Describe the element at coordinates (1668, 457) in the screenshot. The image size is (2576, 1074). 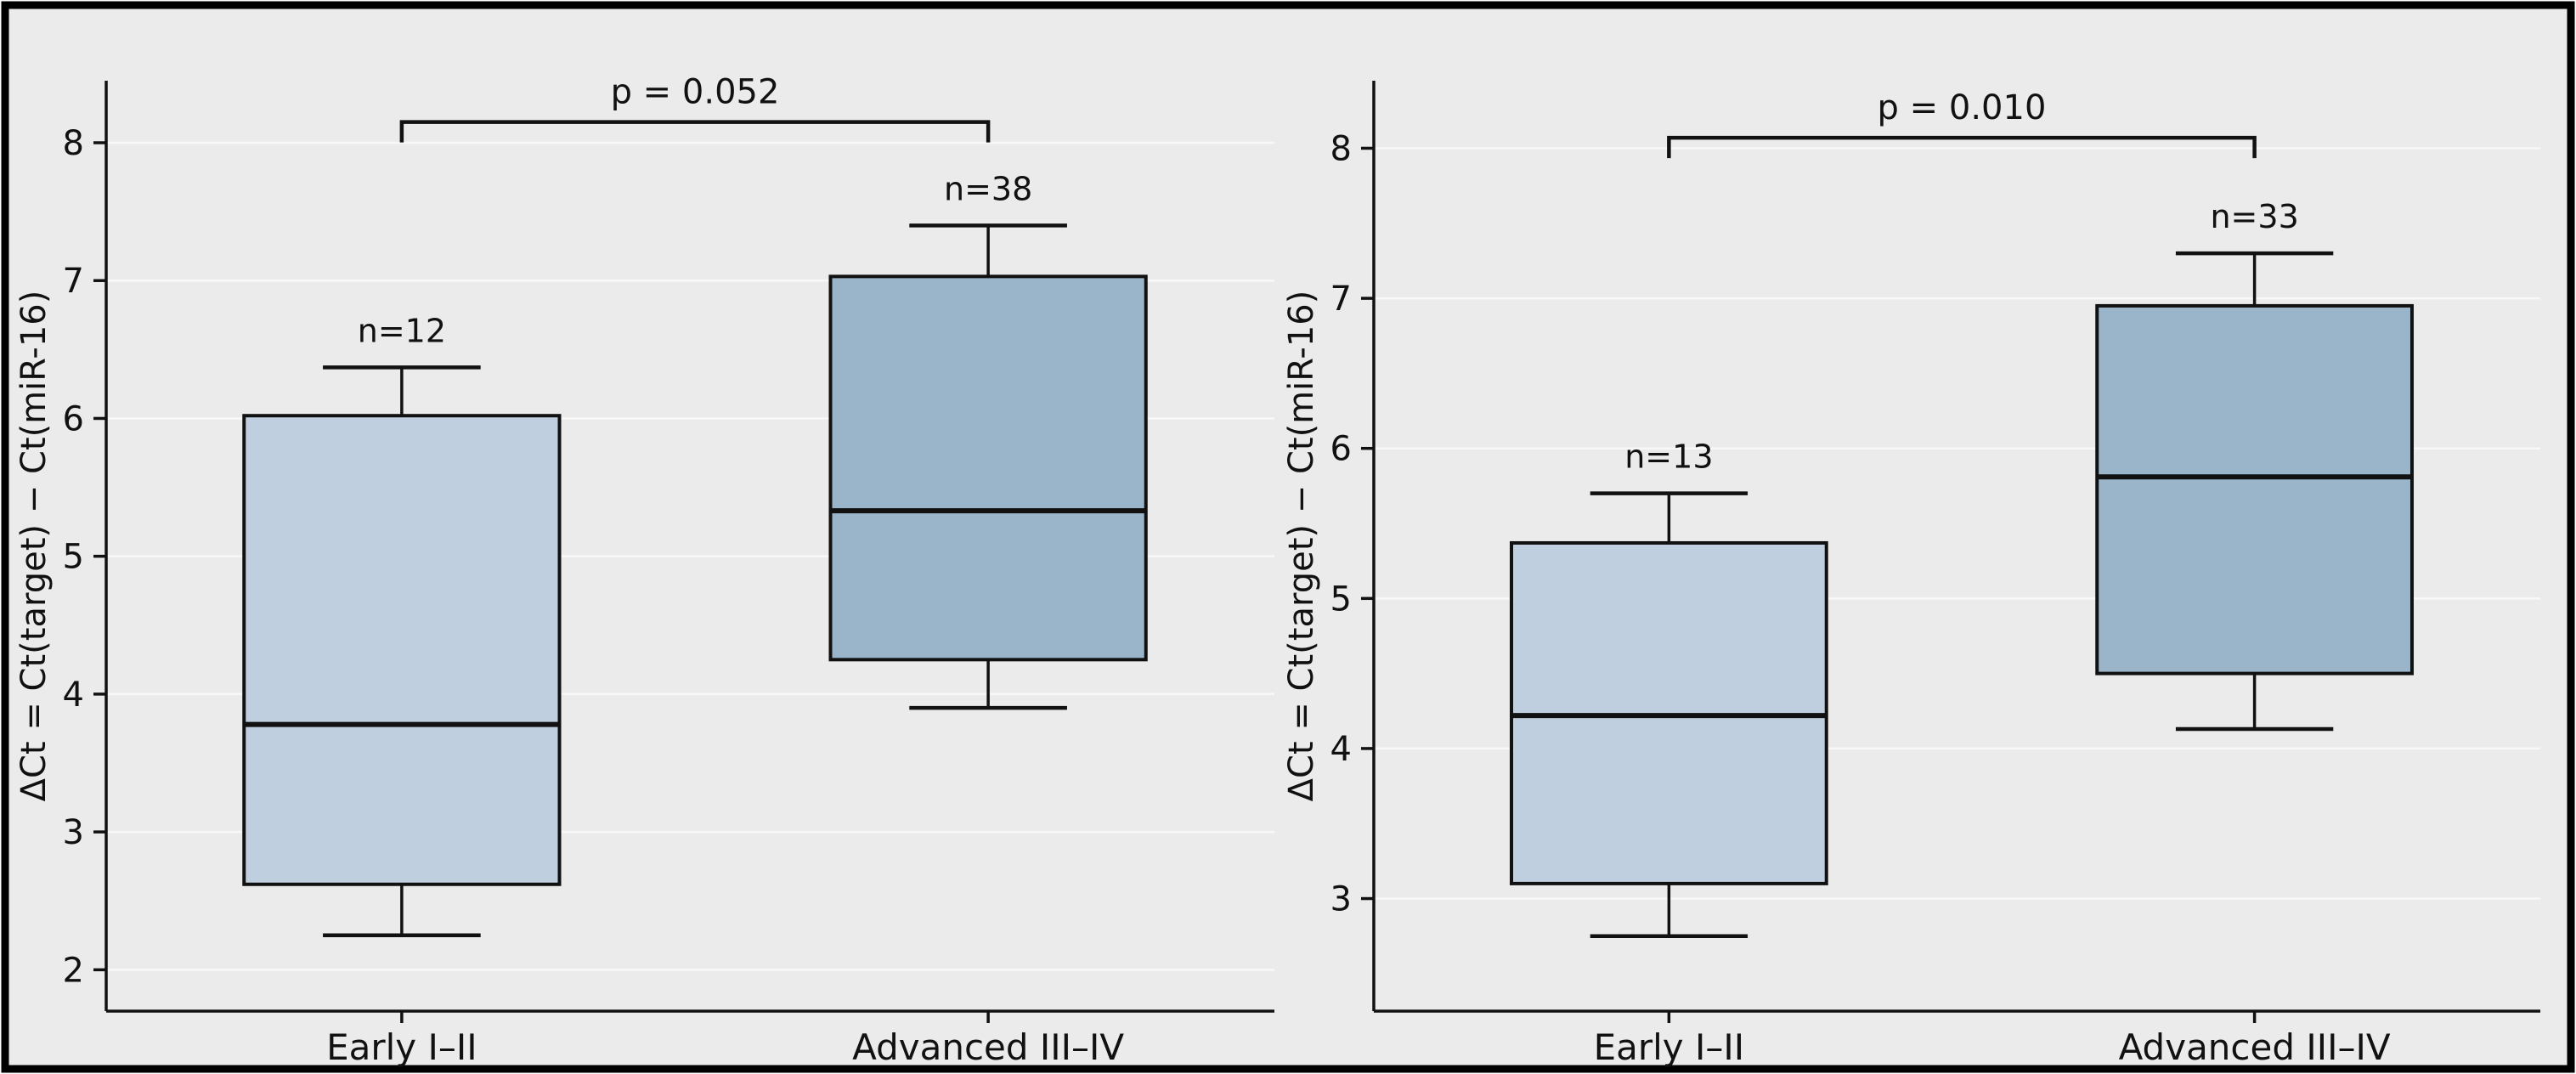
I see `n-count-label: n=13` at that location.